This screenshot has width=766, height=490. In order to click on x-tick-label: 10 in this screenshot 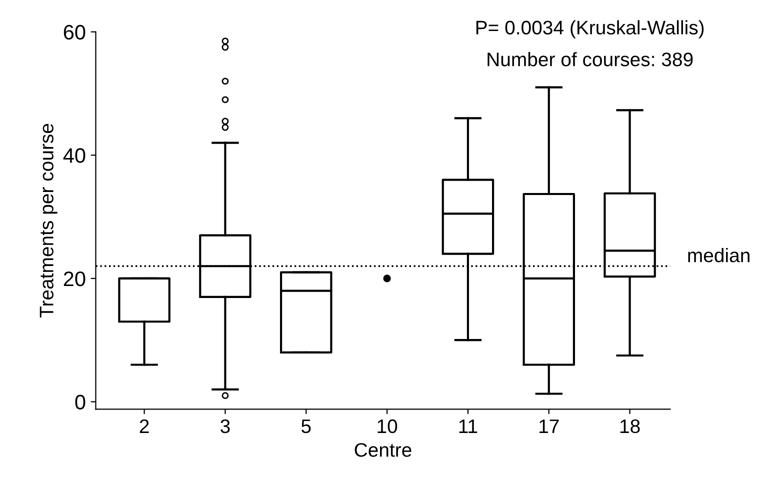, I will do `click(388, 426)`.